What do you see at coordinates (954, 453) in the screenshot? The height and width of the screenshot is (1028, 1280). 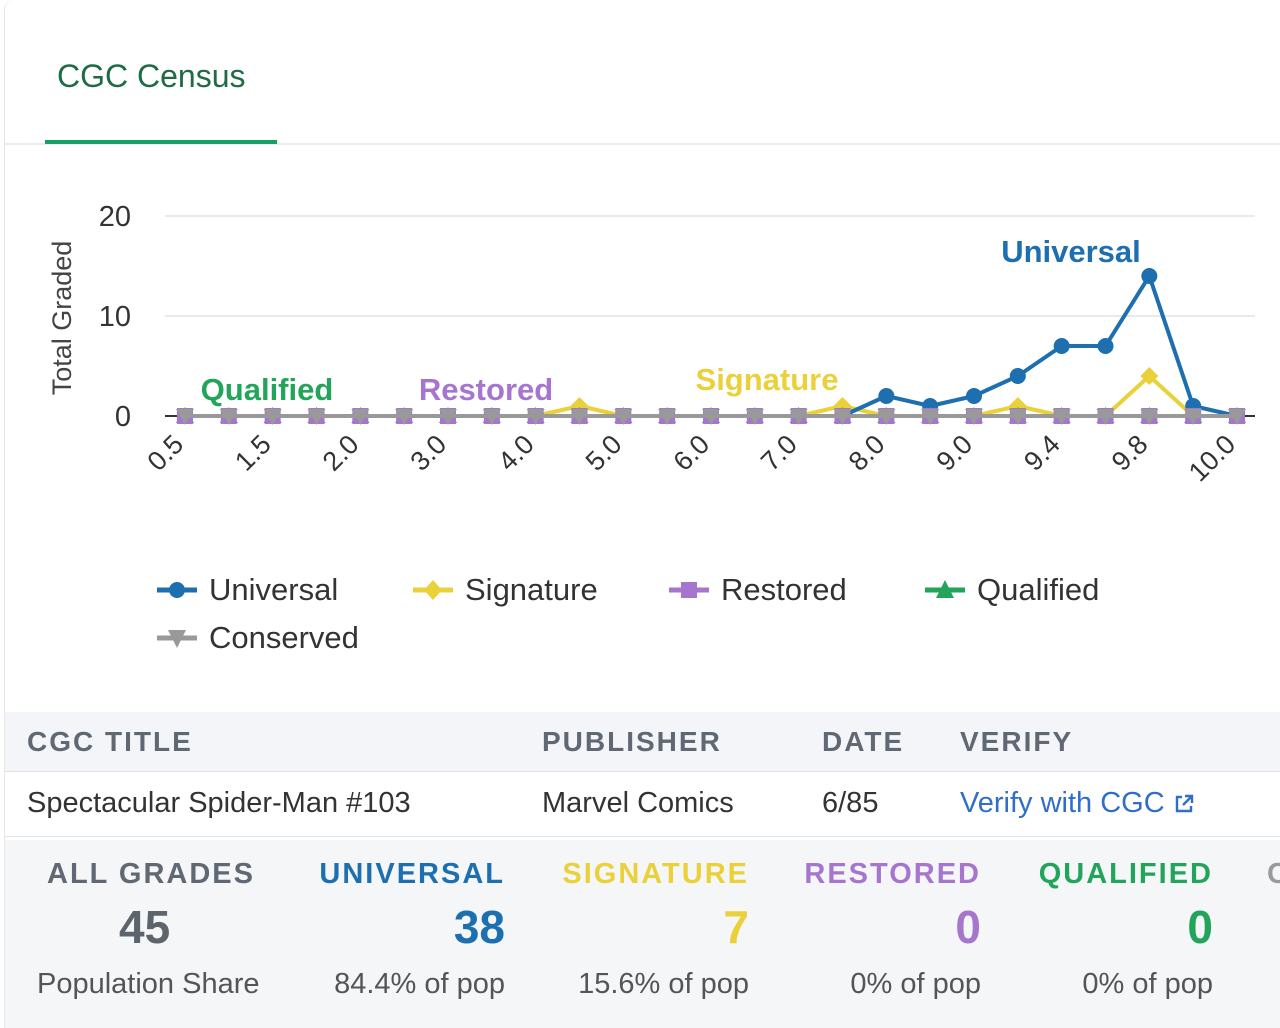 I see `x-tick-label: 9.0` at bounding box center [954, 453].